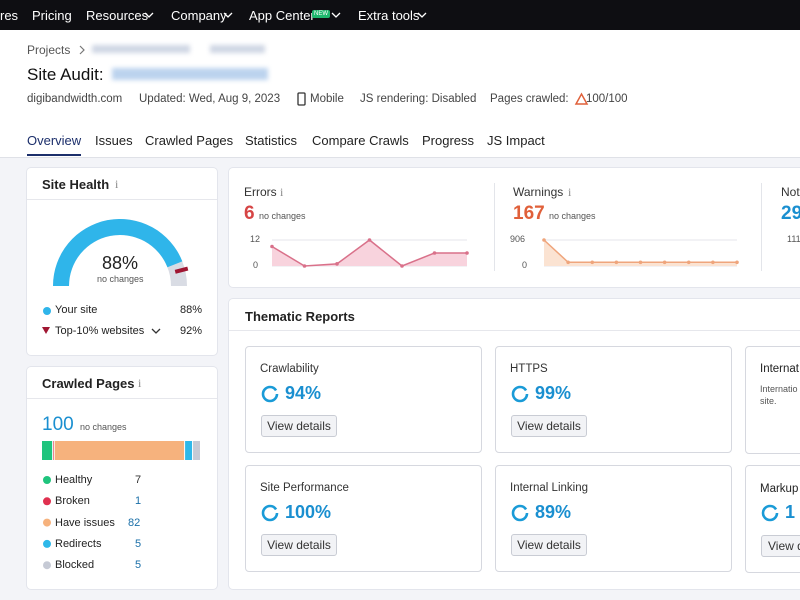 Image resolution: width=800 pixels, height=600 pixels. I want to click on legend-value: 88%, so click(191, 310).